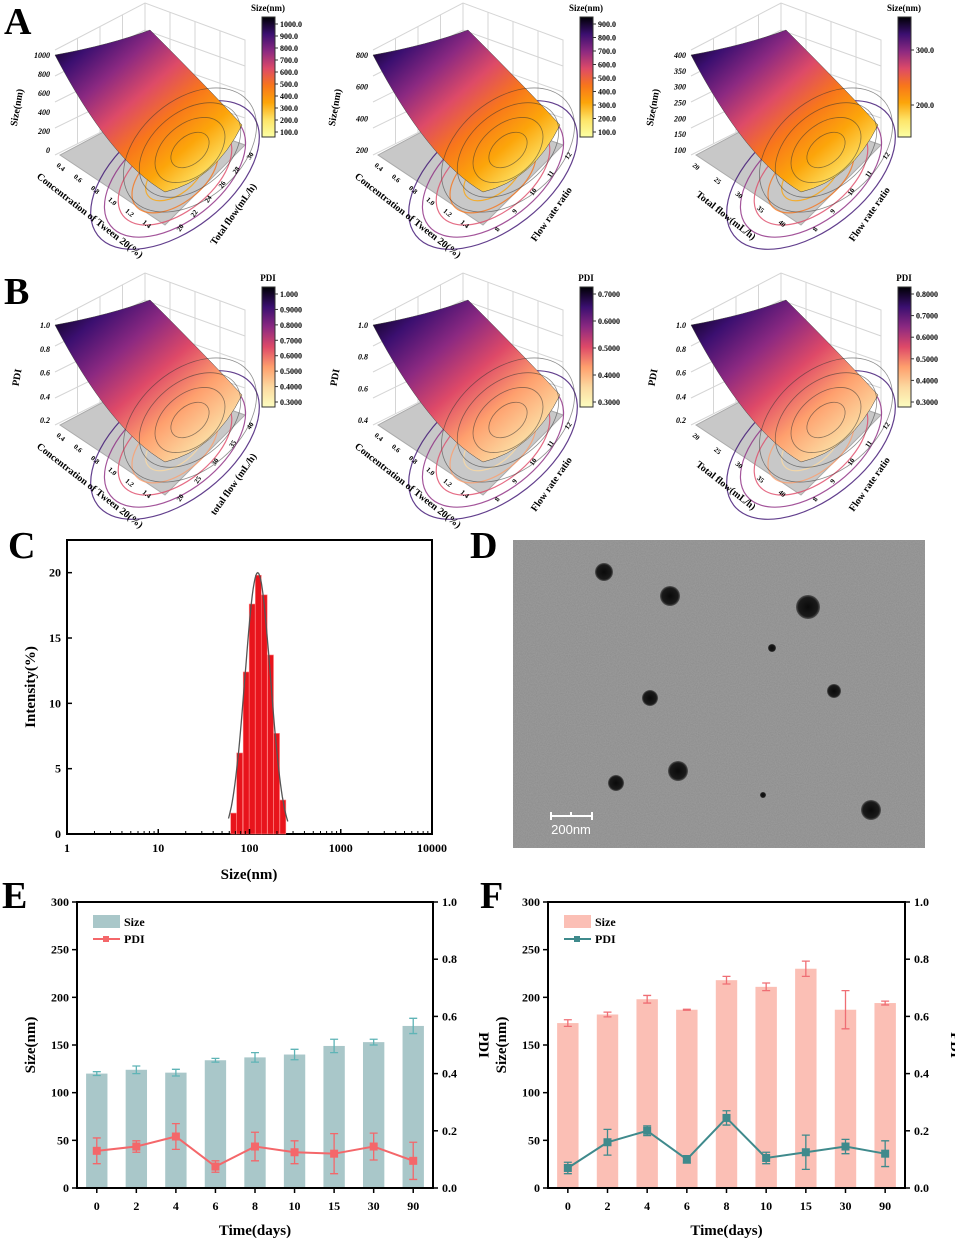 The width and height of the screenshot is (955, 1239). Describe the element at coordinates (208, 199) in the screenshot. I see `y-tick-label: 24` at that location.